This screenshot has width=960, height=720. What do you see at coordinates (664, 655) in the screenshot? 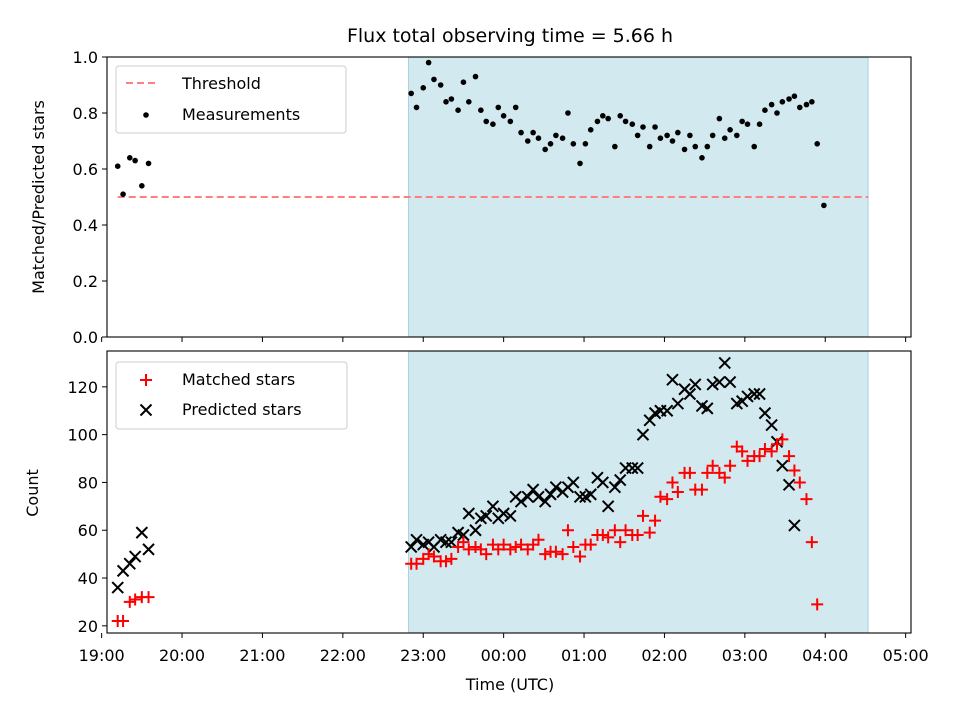
I see `x-tick-label: 02:00` at bounding box center [664, 655].